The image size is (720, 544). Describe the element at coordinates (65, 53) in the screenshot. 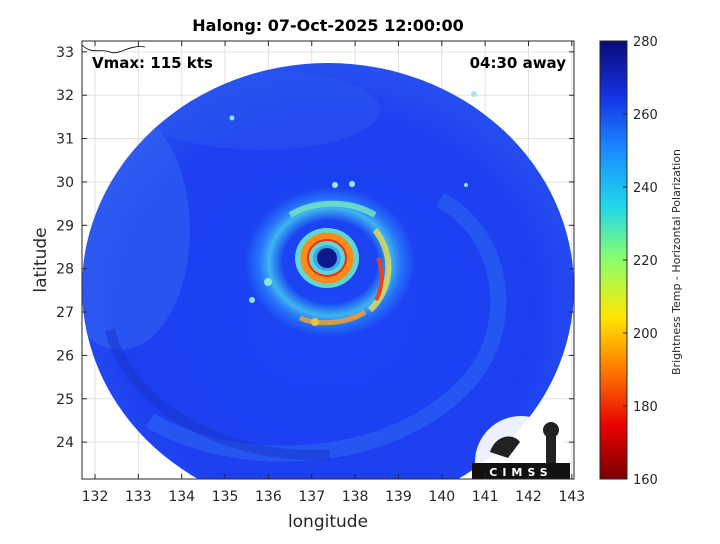

I see `y-tick-label: 33` at that location.